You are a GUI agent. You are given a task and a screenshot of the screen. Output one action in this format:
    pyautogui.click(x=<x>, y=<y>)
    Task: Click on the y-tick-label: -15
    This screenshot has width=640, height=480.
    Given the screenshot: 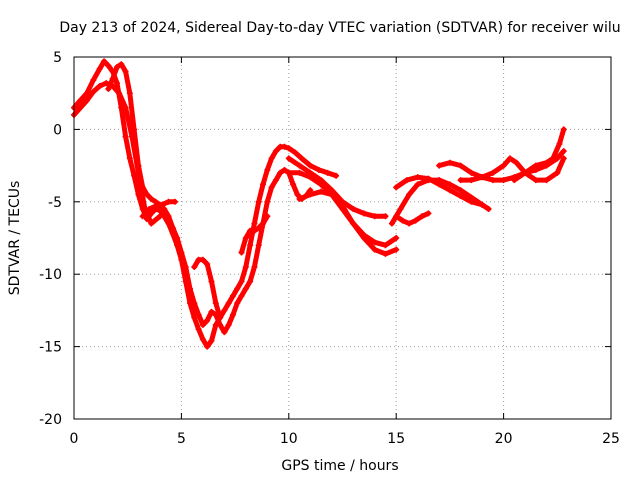 What is the action you would take?
    pyautogui.click(x=50, y=348)
    